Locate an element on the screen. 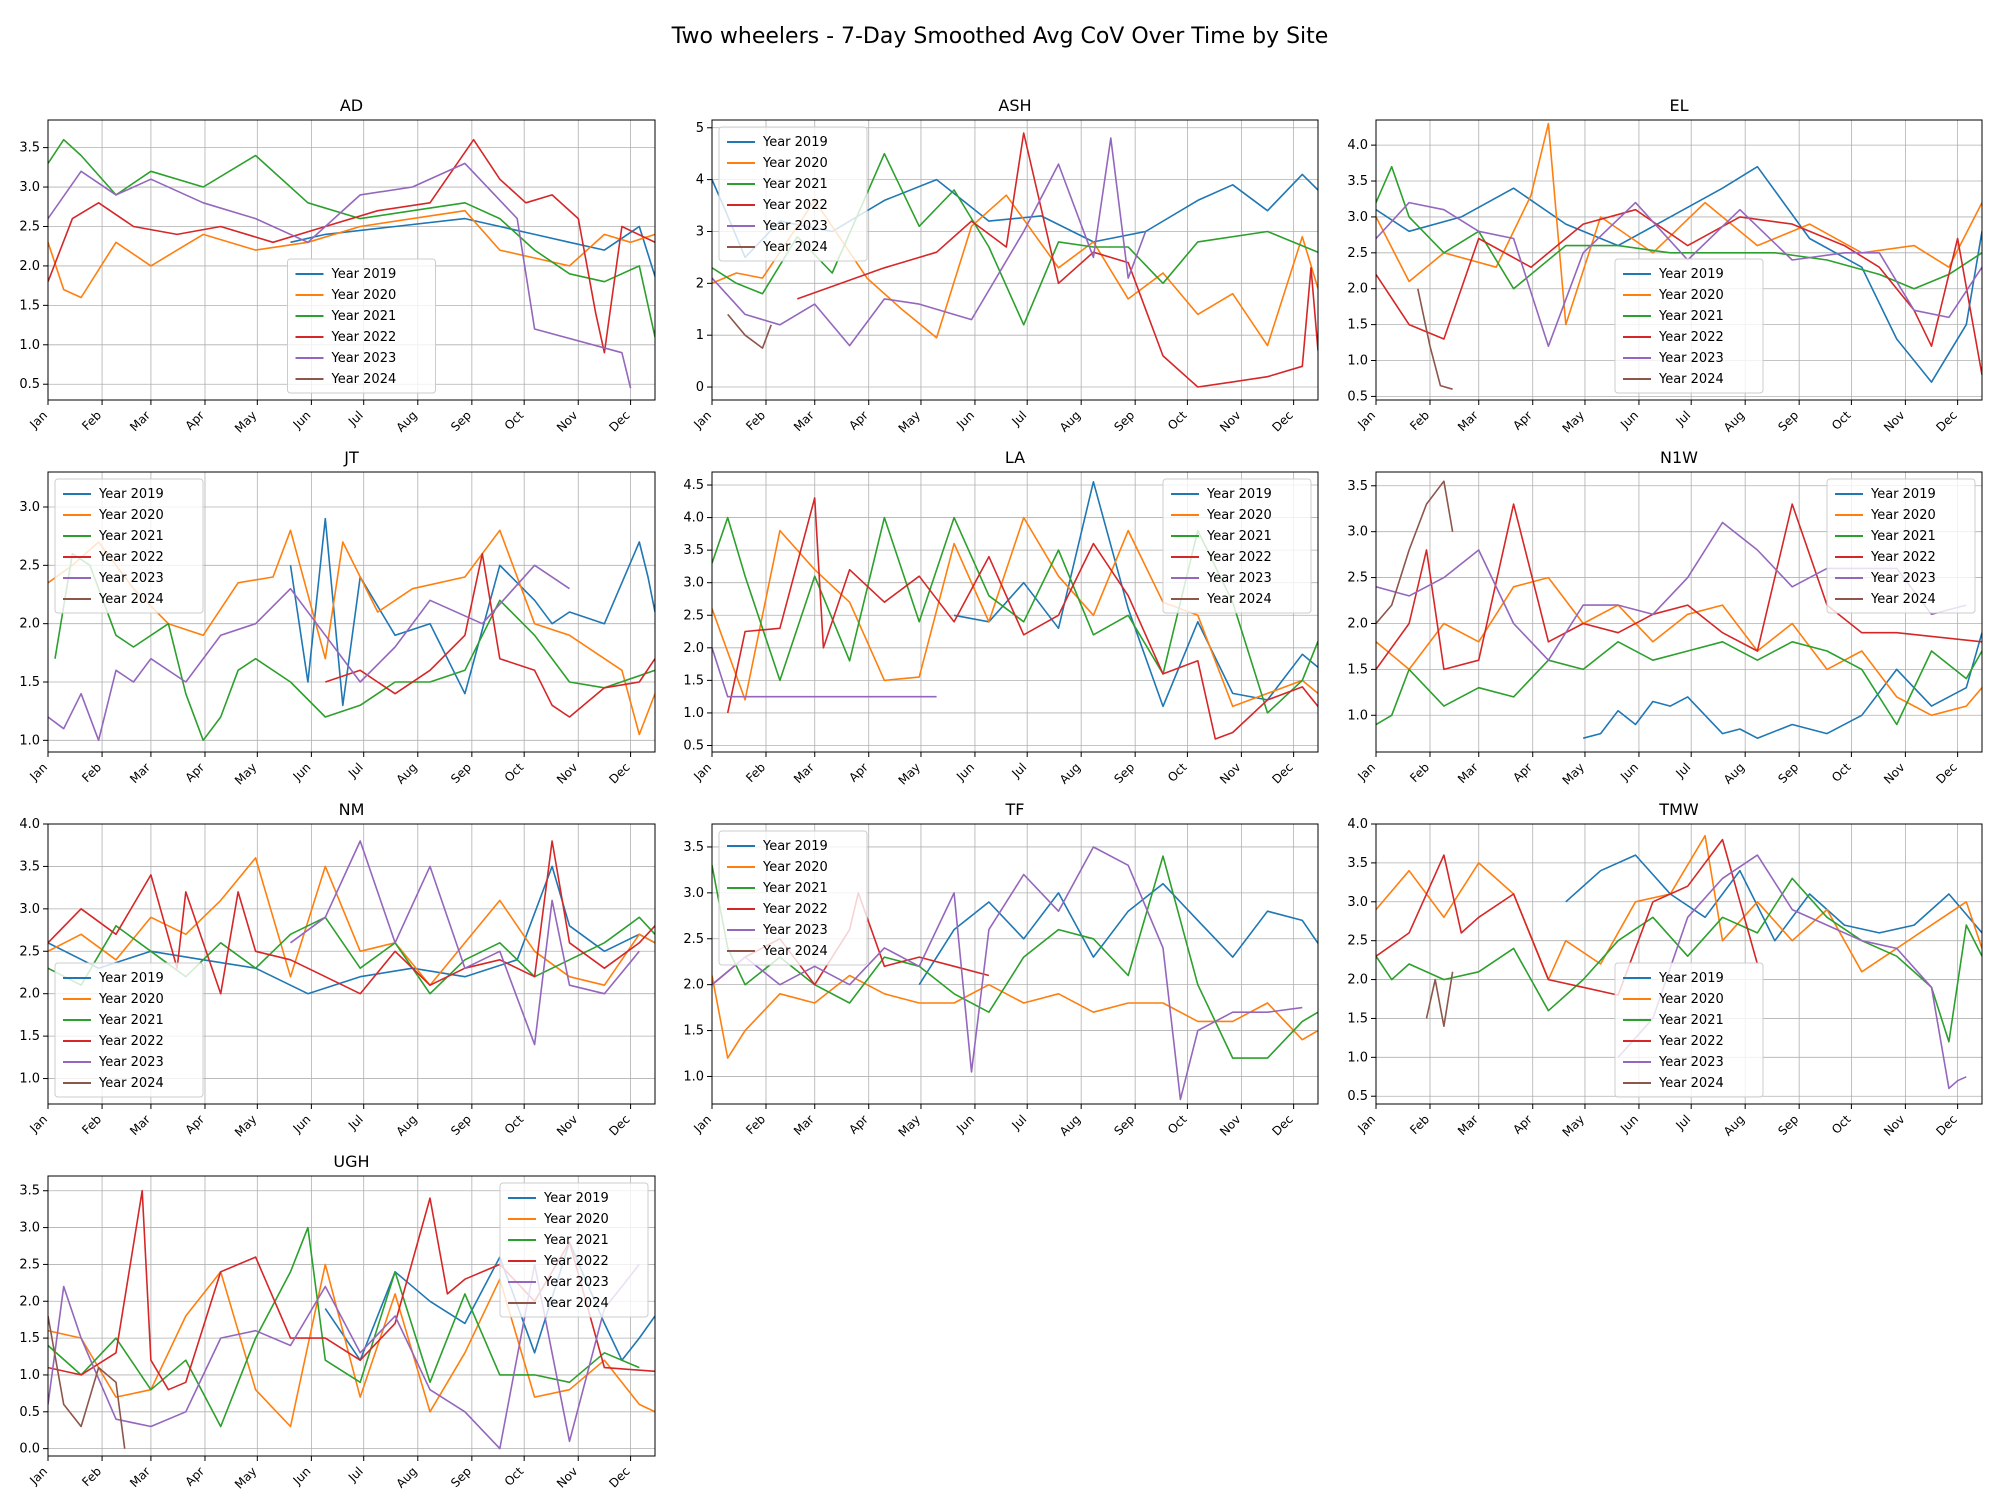 The width and height of the screenshot is (2000, 1500). y-tick-label: 4.0 is located at coordinates (1357, 145).